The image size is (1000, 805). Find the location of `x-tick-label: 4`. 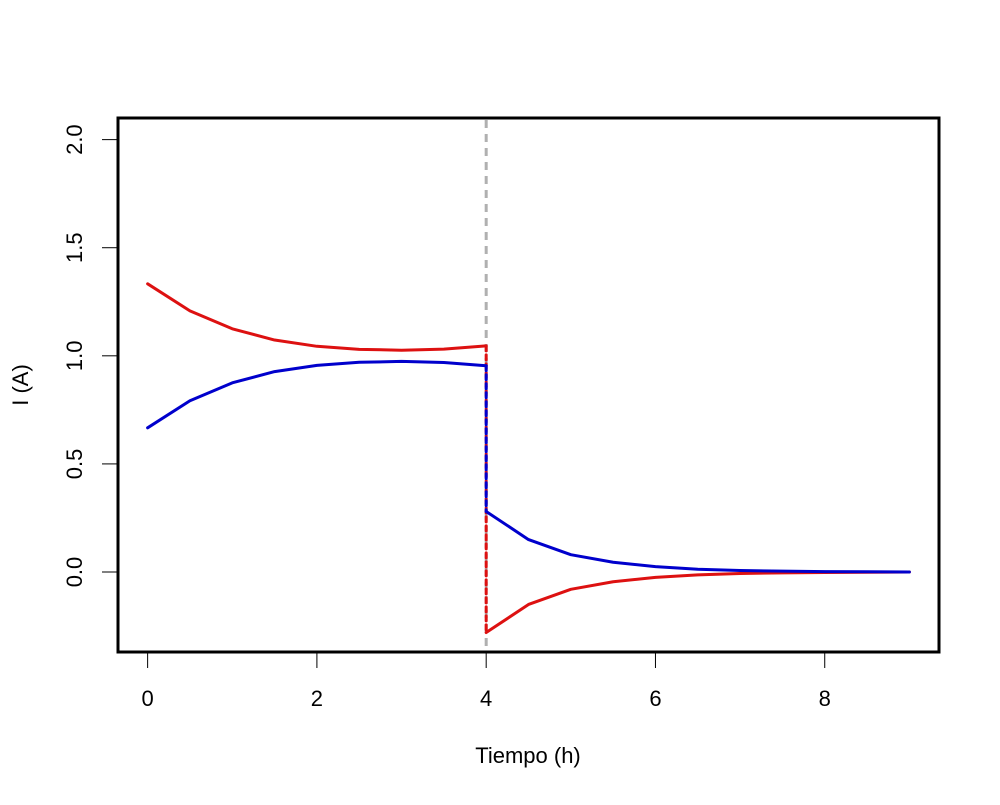

x-tick-label: 4 is located at coordinates (486, 698).